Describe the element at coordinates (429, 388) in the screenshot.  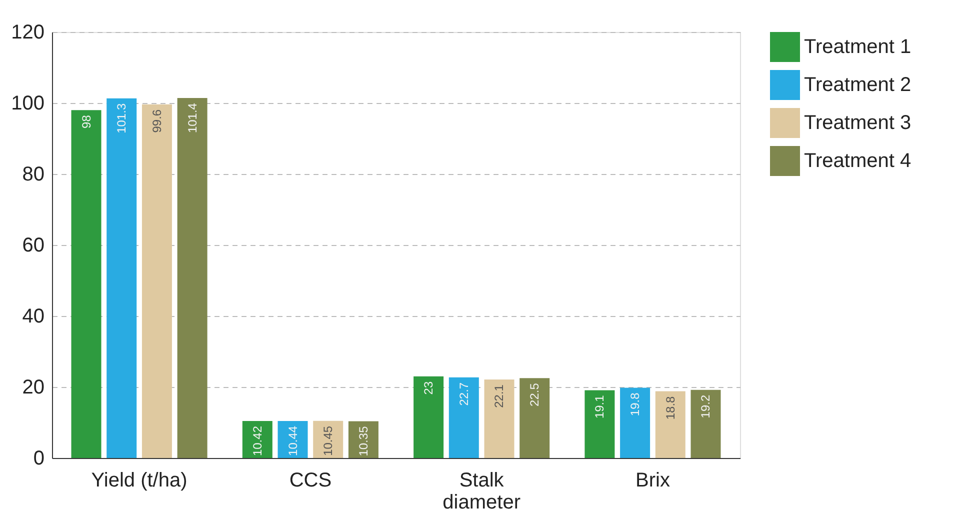
I see `data-label: 23` at that location.